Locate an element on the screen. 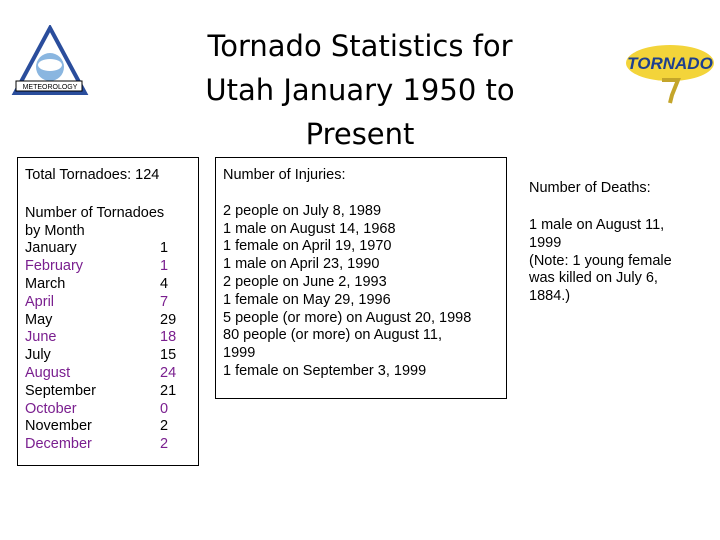  count: 0 is located at coordinates (164, 408).